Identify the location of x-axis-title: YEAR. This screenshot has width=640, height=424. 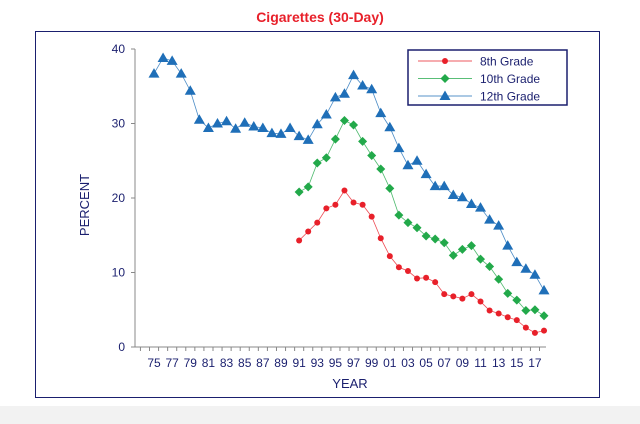
(349, 383).